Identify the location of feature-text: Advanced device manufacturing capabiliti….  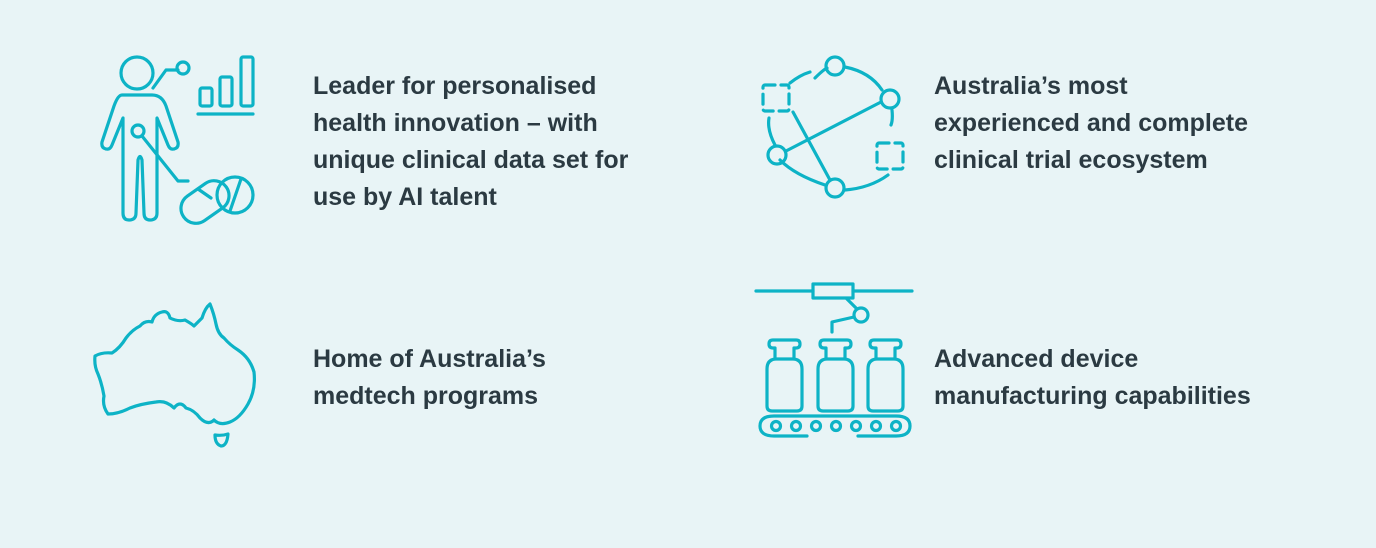
(1092, 377).